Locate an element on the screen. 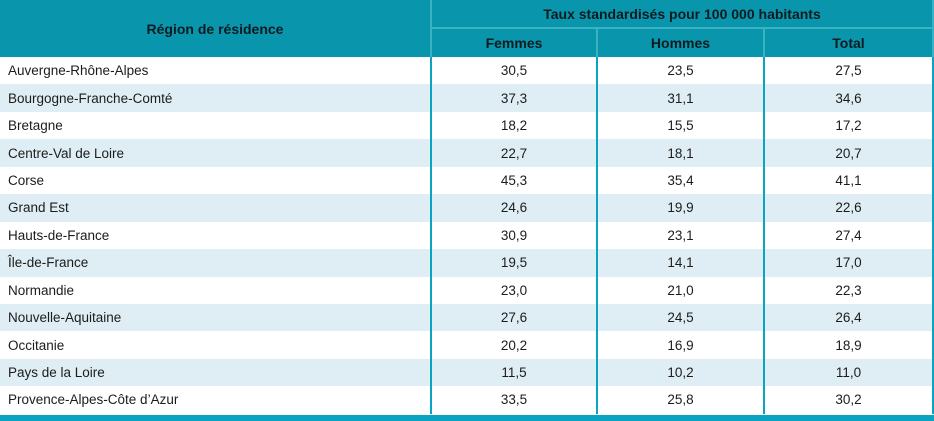 This screenshot has height=421, width=934. total-value-cell: 17,0 is located at coordinates (847, 263).